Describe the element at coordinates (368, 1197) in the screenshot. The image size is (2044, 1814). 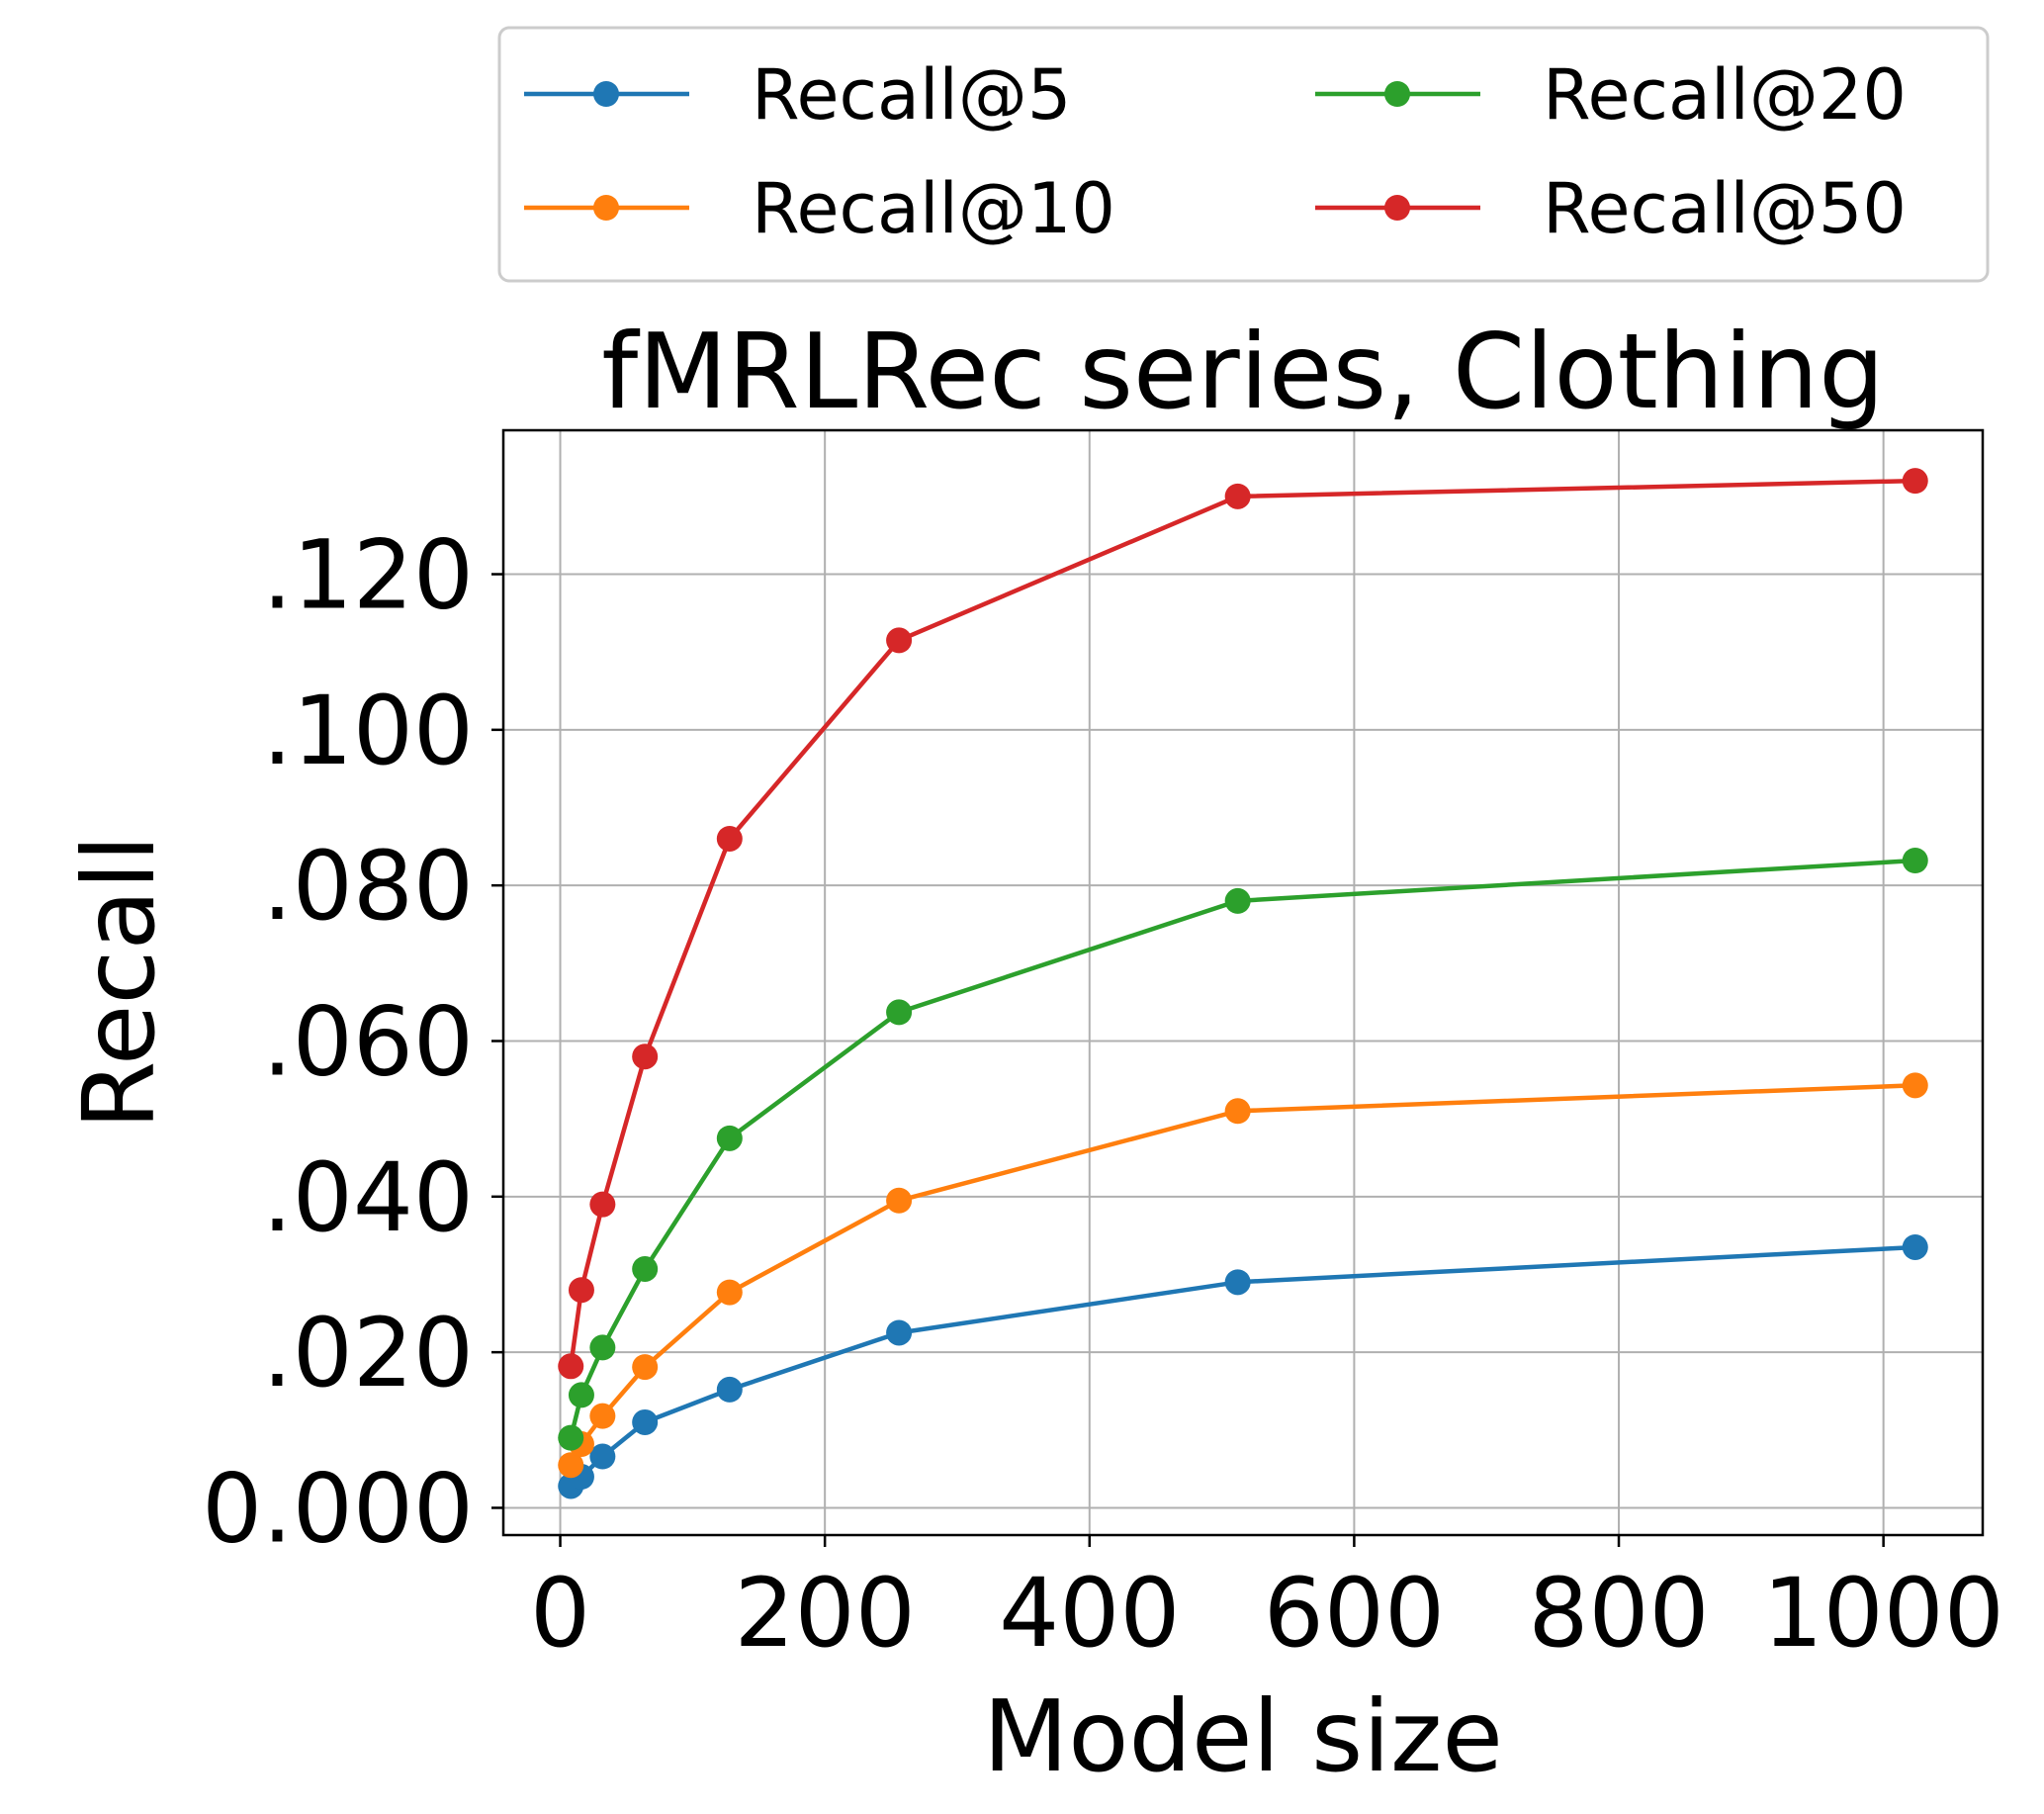
I see `y-tick-label: .040` at that location.